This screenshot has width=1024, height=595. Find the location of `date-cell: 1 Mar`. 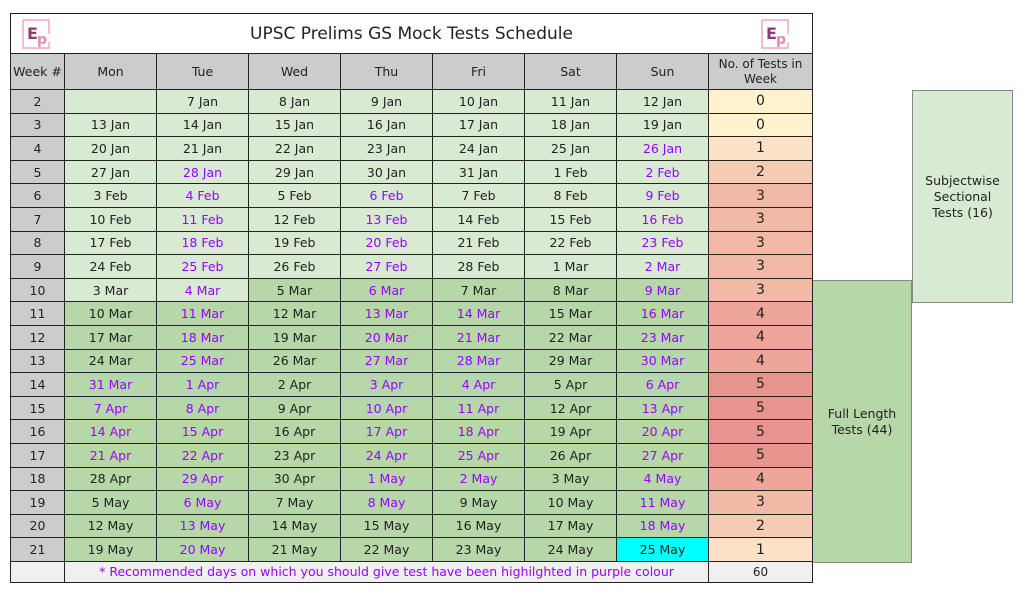

date-cell: 1 Mar is located at coordinates (570, 266).